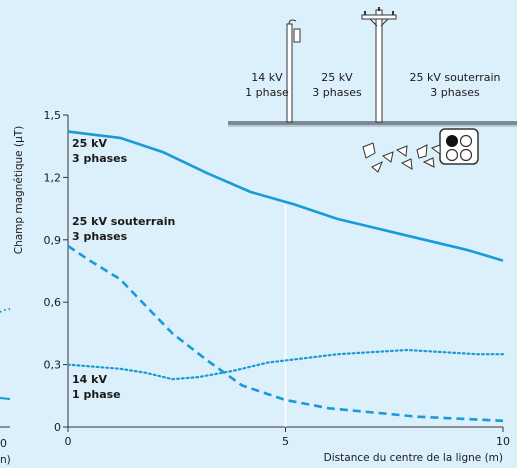 The height and width of the screenshot is (468, 517). What do you see at coordinates (454, 77) in the screenshot?
I see `label-25kv-underground-line1: 25 kV souterrain` at bounding box center [454, 77].